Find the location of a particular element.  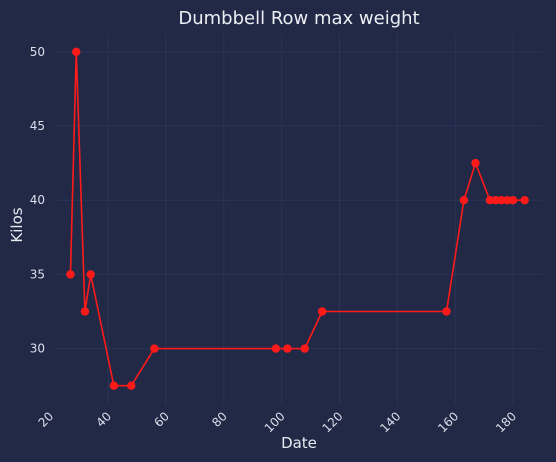

x-tick-label: 40 is located at coordinates (103, 419).